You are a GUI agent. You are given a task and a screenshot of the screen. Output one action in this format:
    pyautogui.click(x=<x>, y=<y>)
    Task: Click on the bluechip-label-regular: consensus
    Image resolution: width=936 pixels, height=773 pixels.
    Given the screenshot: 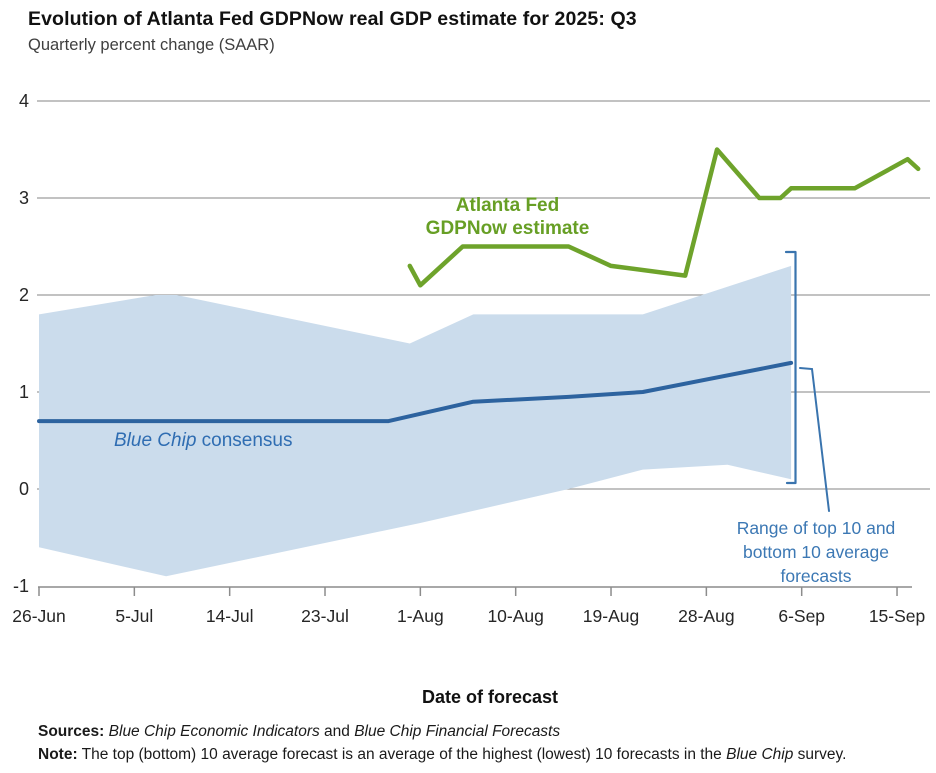 What is the action you would take?
    pyautogui.click(x=244, y=440)
    